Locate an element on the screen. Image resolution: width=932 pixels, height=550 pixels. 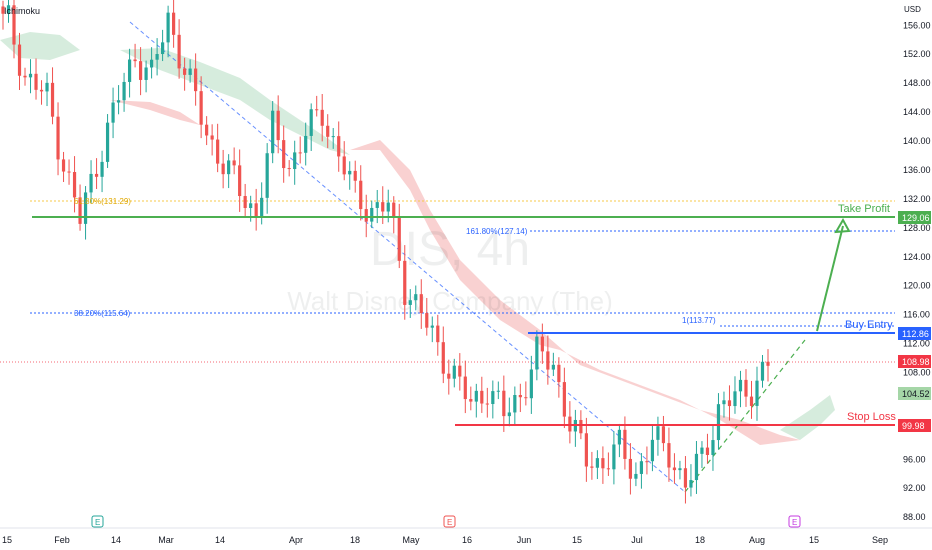
earnings-marker-3: E is located at coordinates (794, 521).